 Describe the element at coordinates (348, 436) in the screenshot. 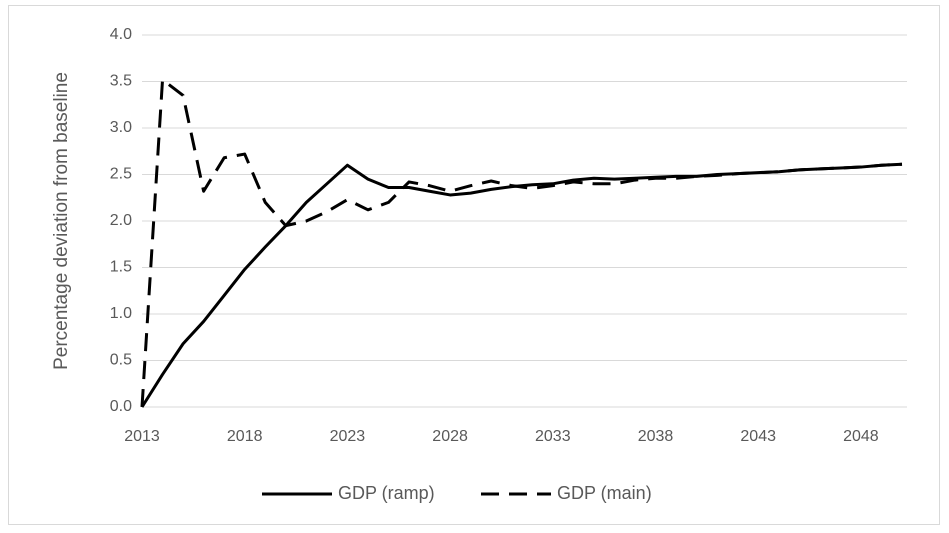

I see `x-tick-label: 2023` at that location.